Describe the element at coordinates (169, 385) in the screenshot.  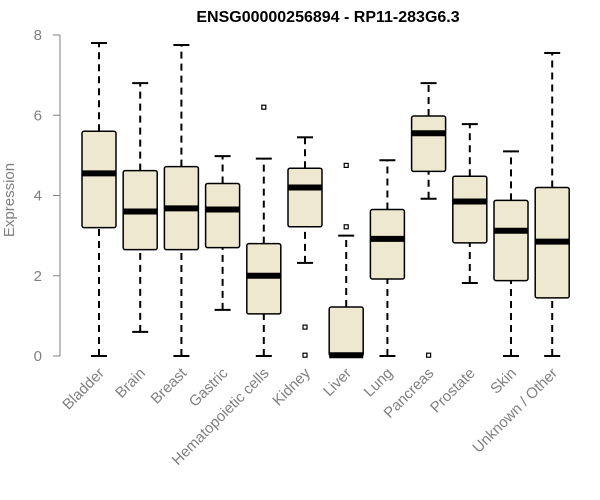
I see `category-label: Breast` at that location.